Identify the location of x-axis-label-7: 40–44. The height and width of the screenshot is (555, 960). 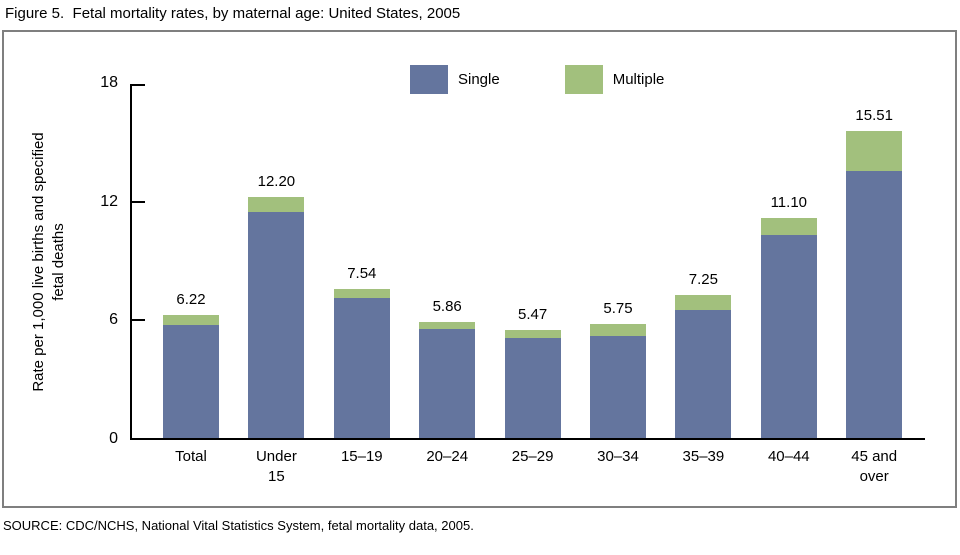
(788, 456).